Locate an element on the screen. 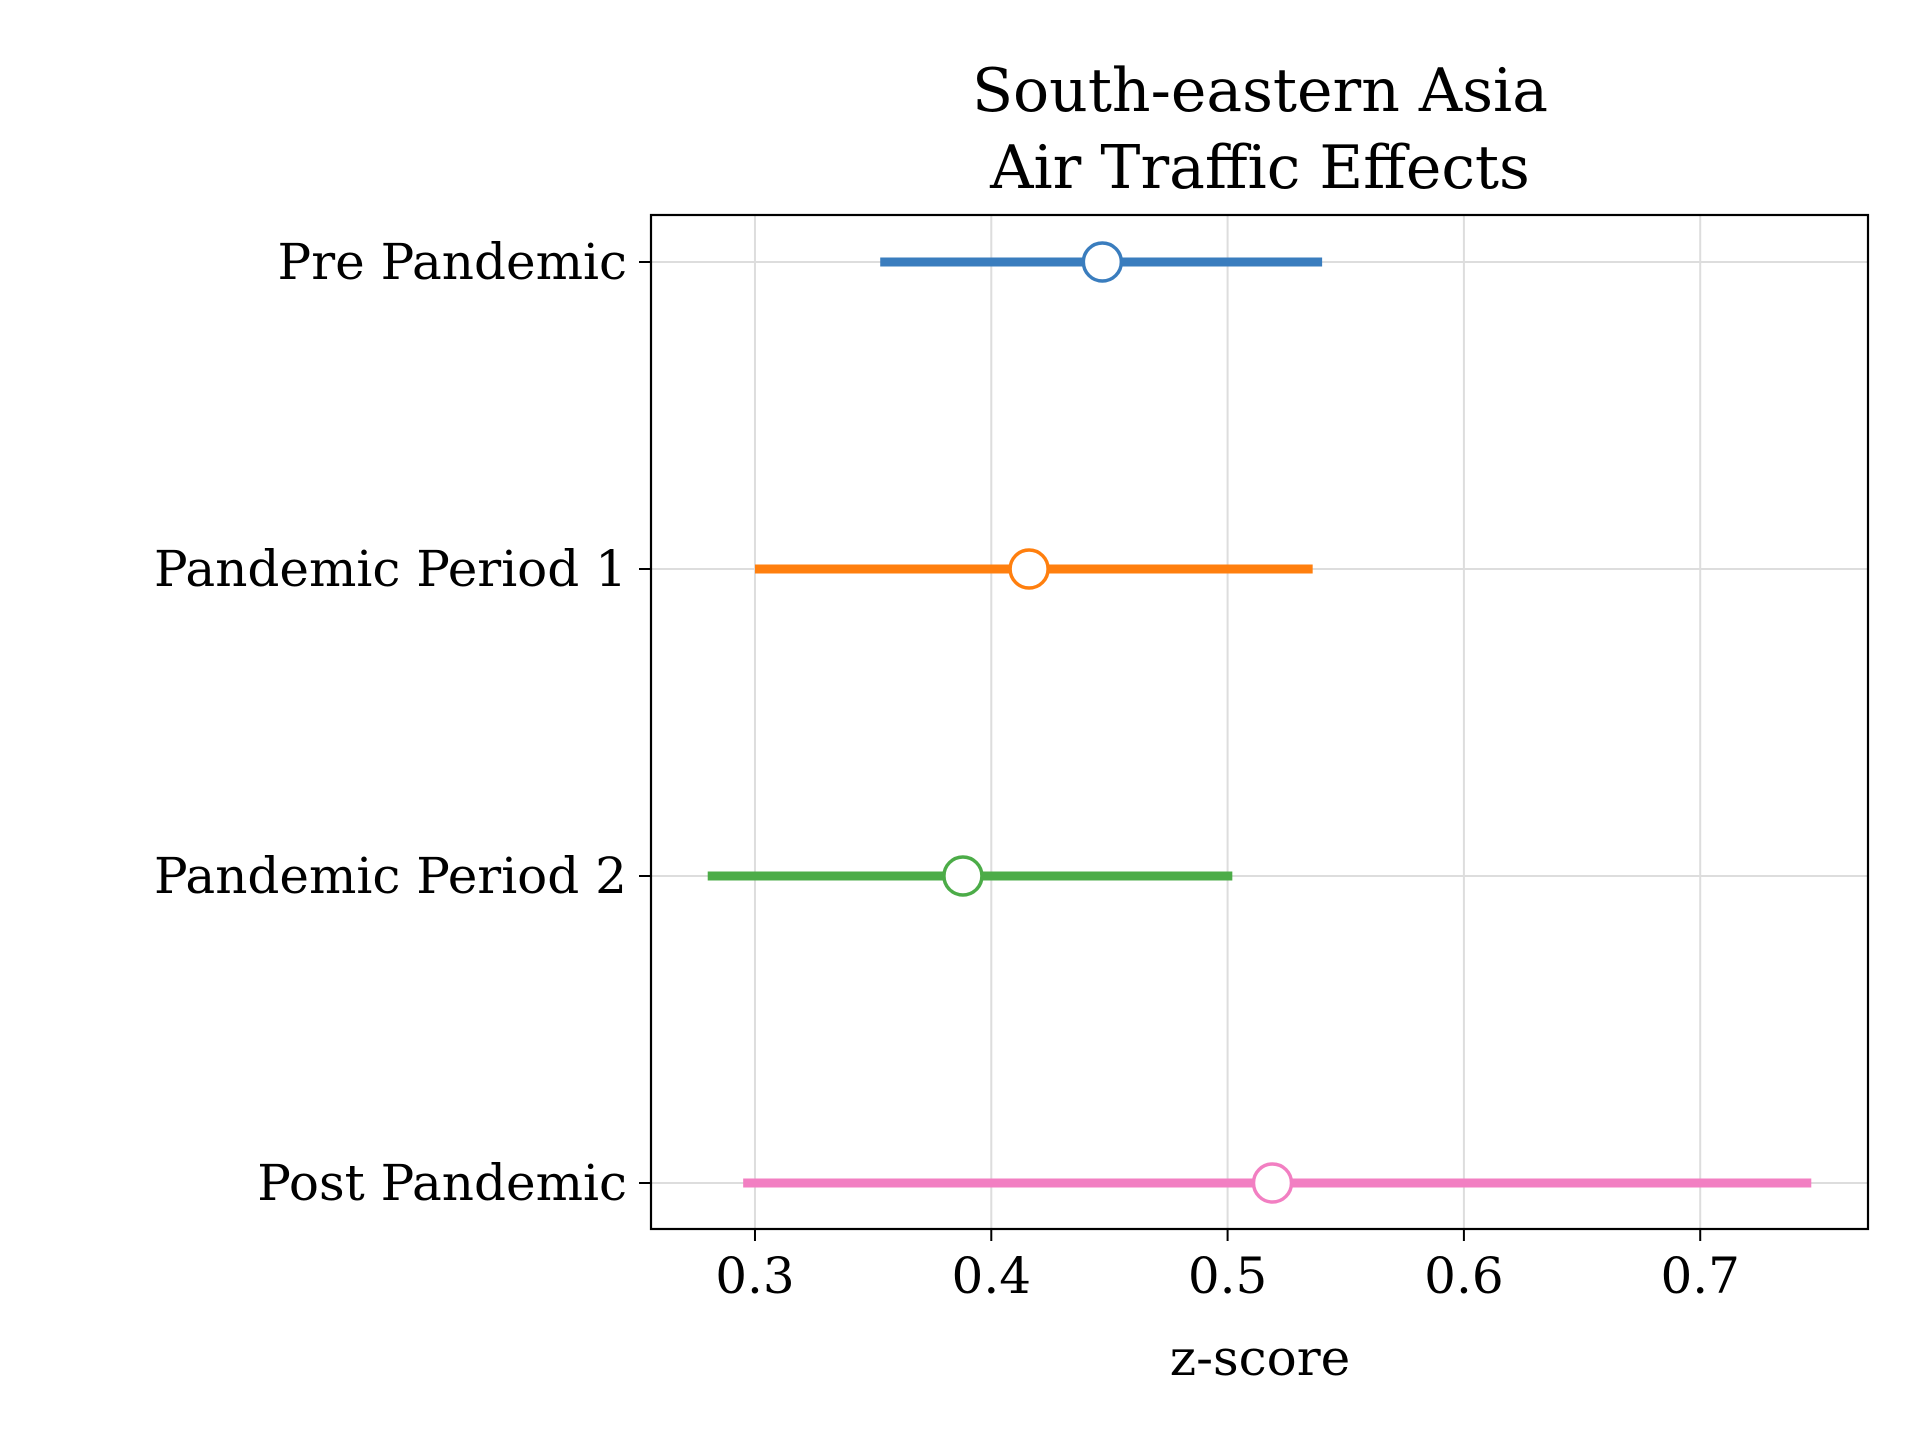 Image resolution: width=1920 pixels, height=1444 pixels. x-axis-label: z-score is located at coordinates (1260, 1358).